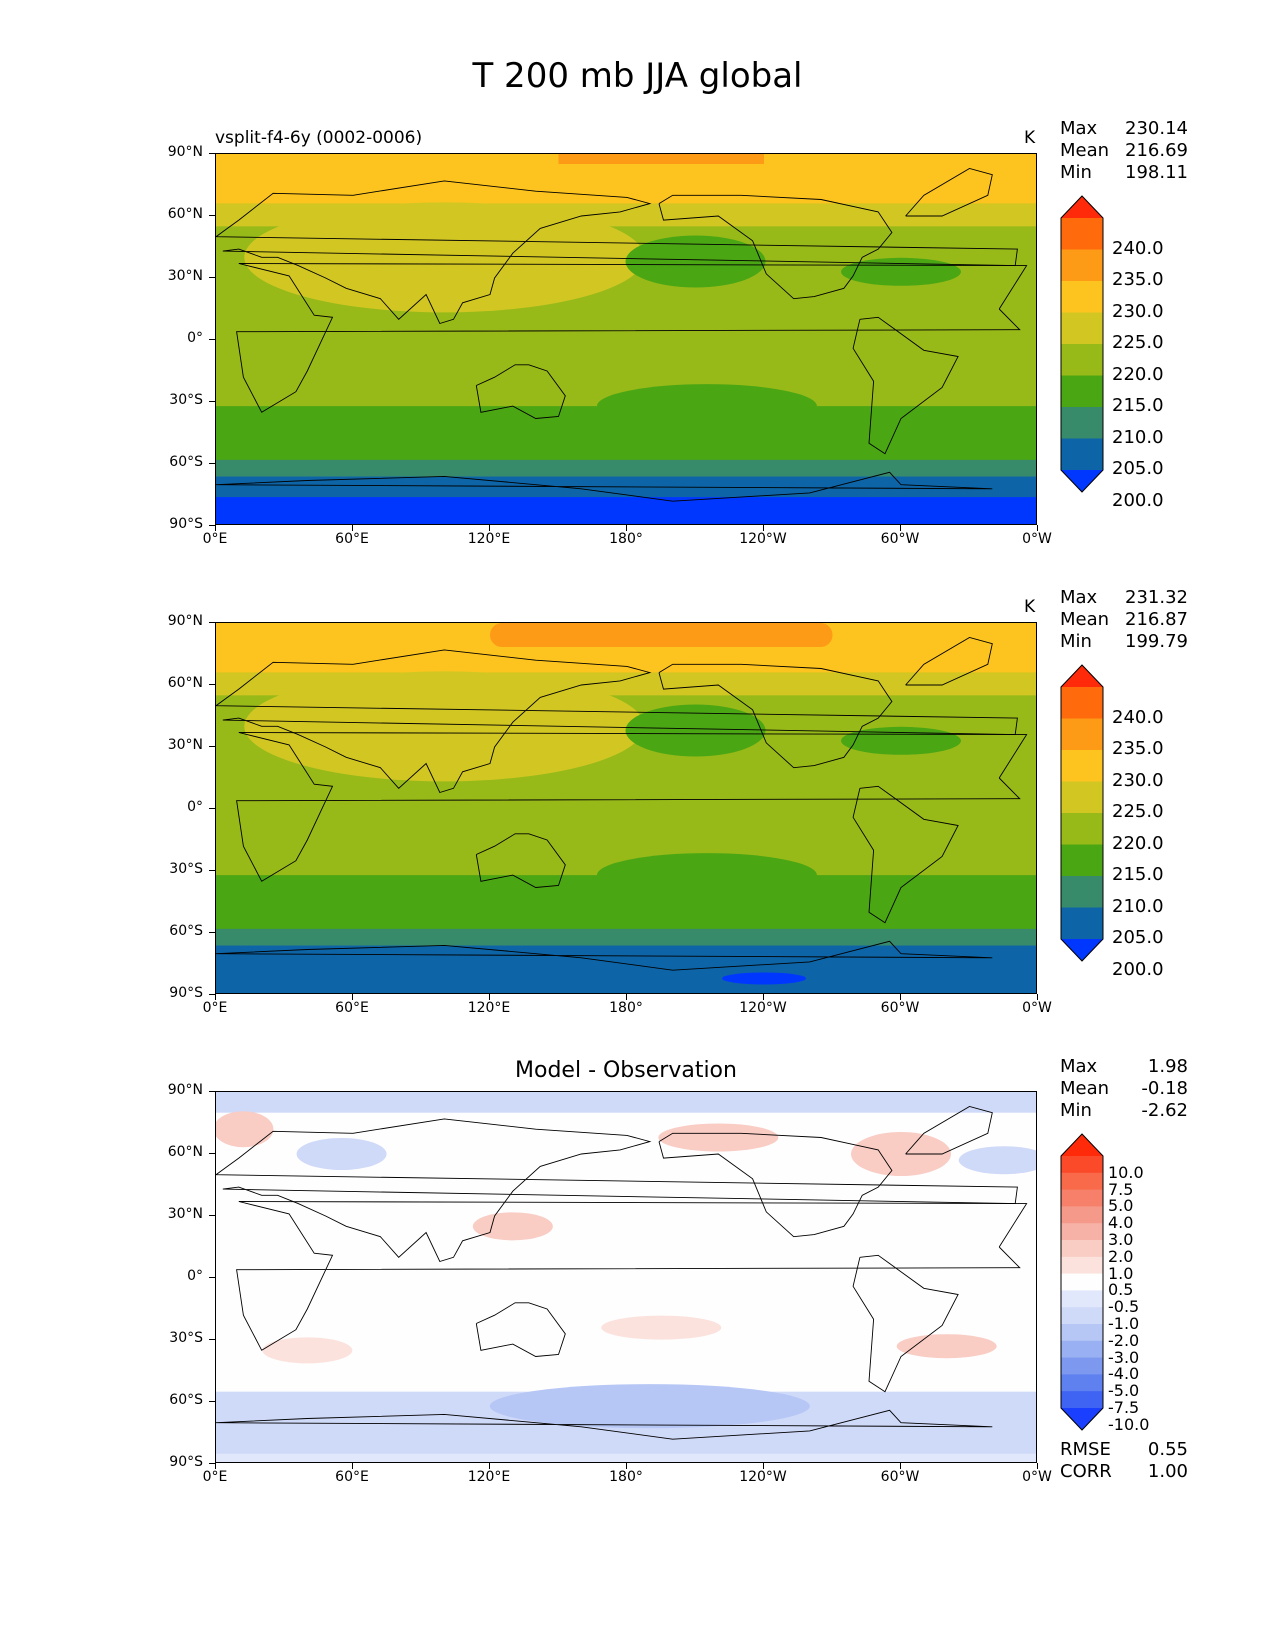 This screenshot has height=1650, width=1275. I want to click on colorbar-label: 225.0, so click(1138, 342).